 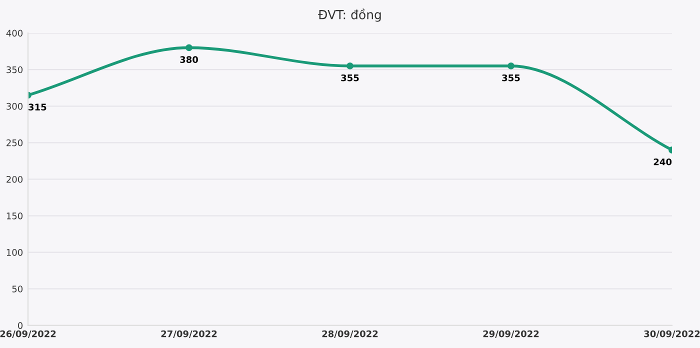 What do you see at coordinates (17, 289) in the screenshot?
I see `y-tick-label: 50` at bounding box center [17, 289].